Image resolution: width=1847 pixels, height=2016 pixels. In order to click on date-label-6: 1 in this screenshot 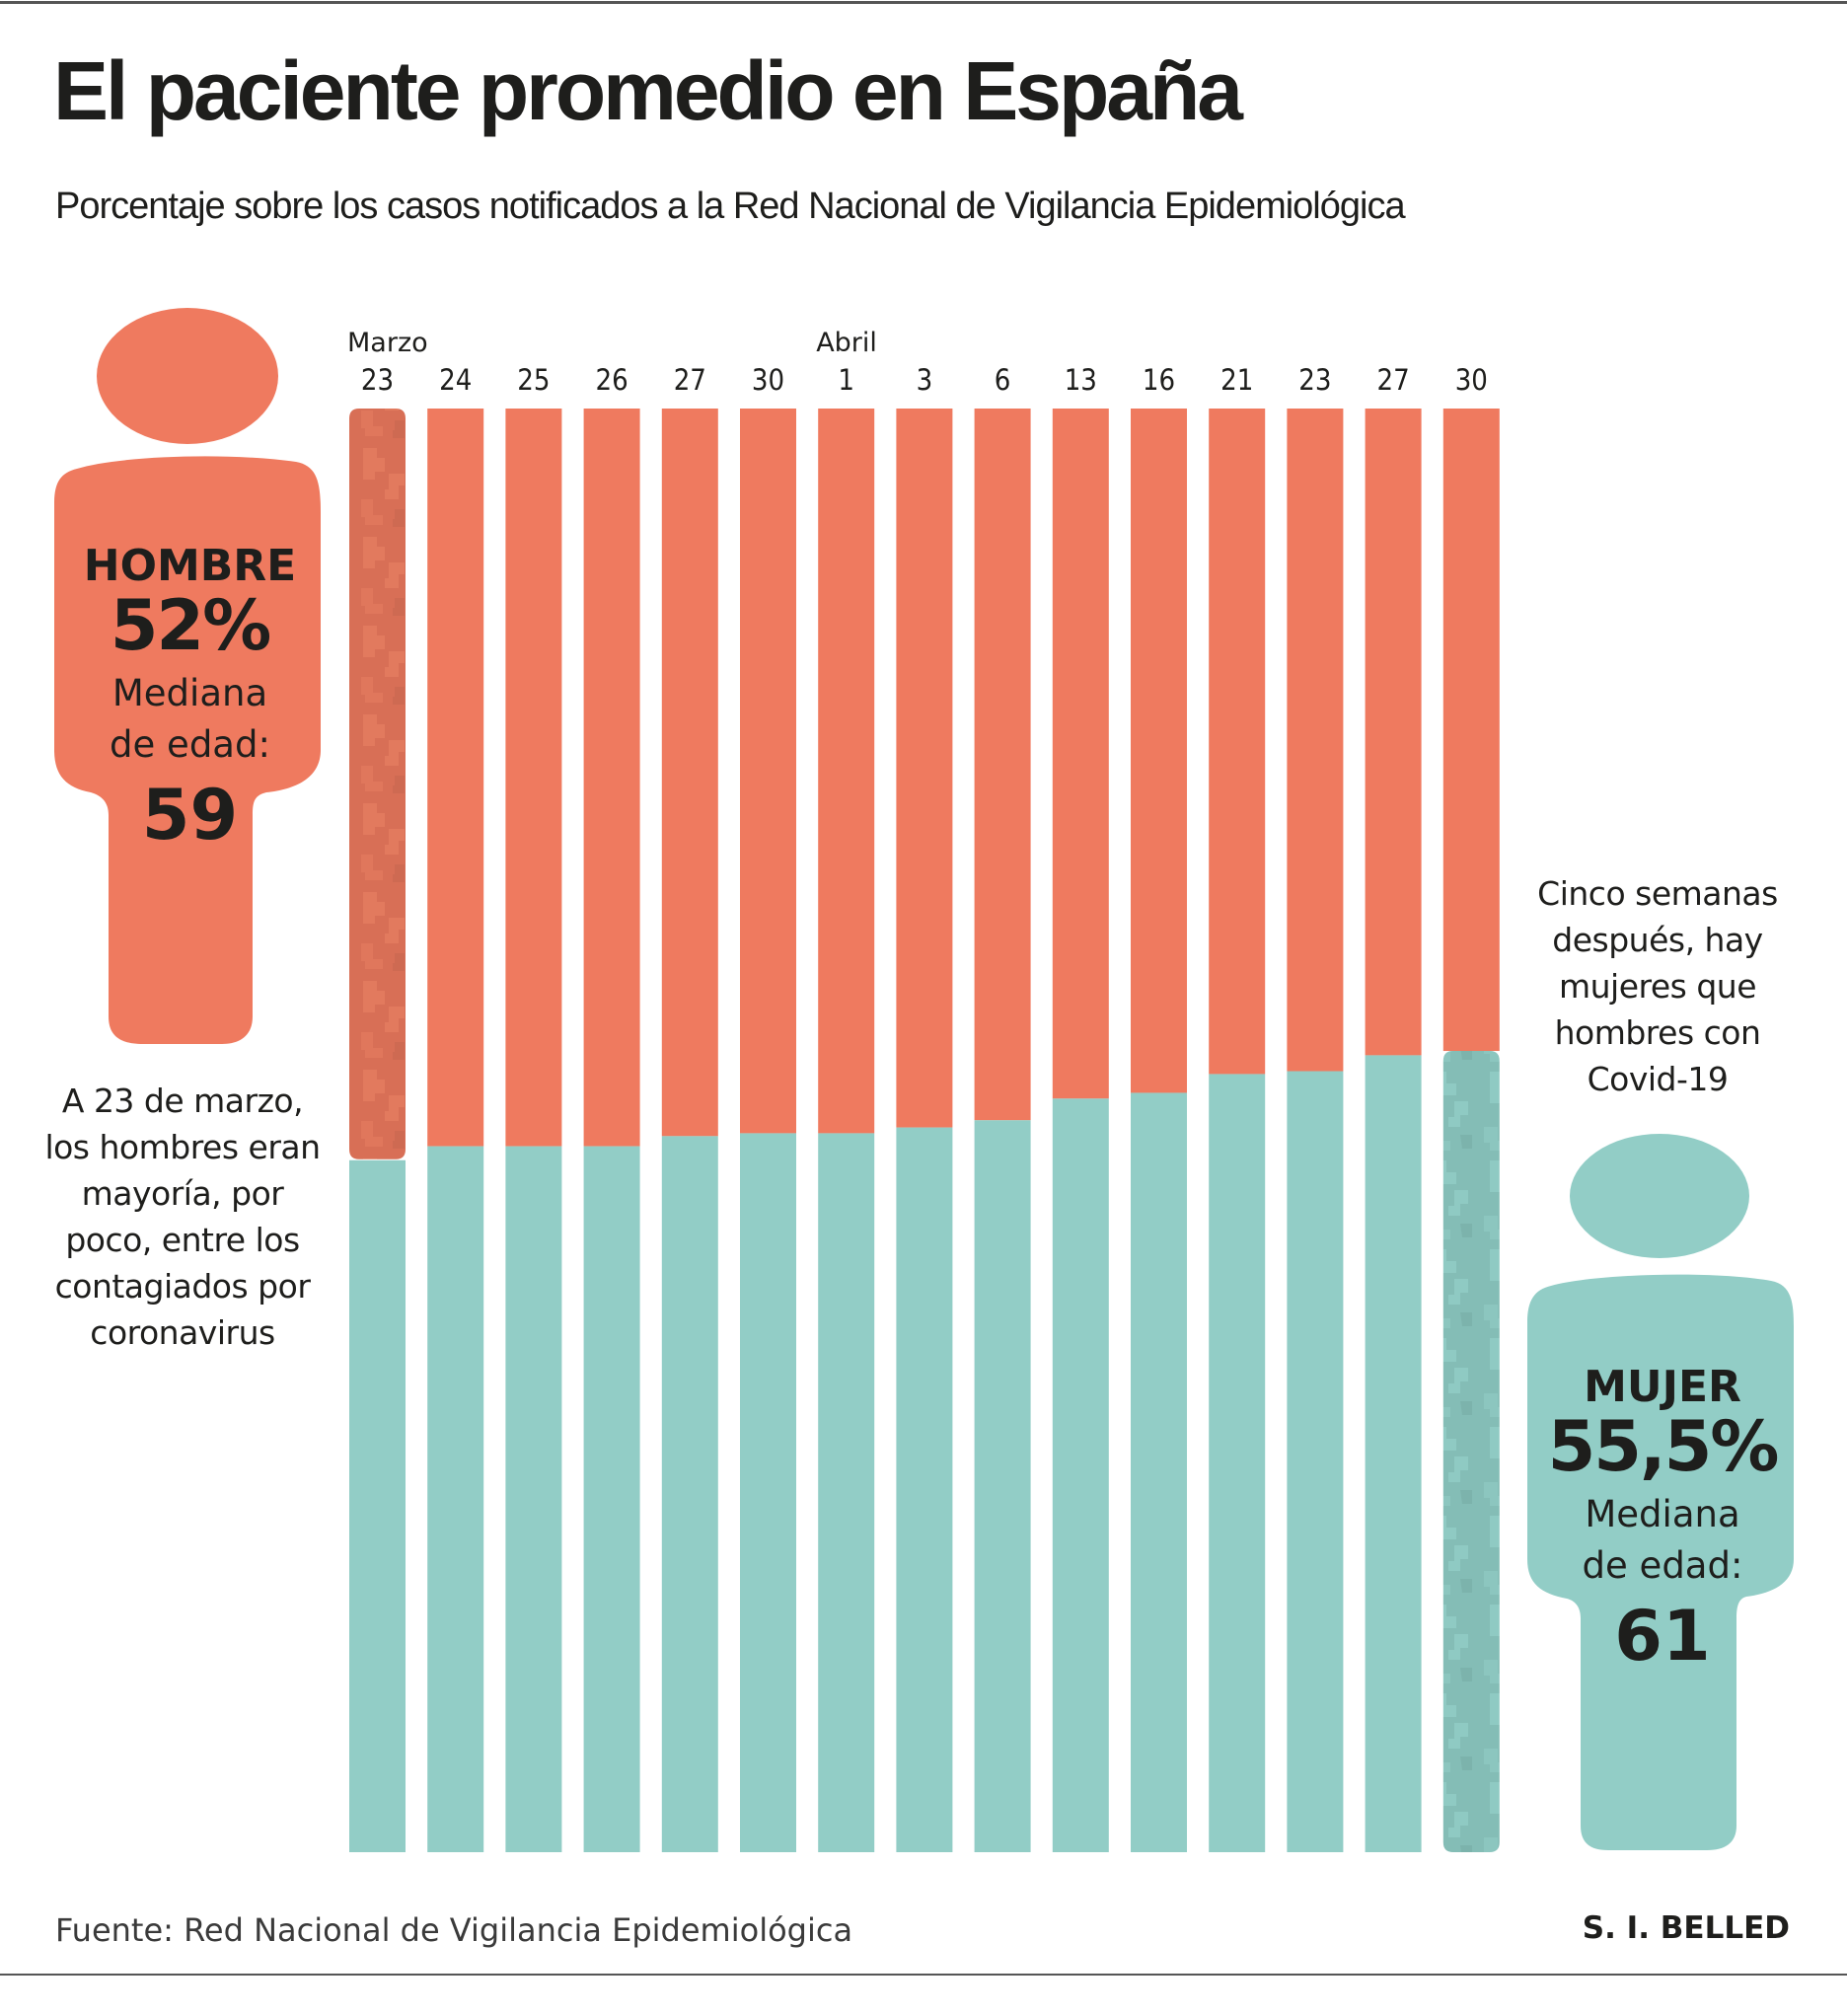, I will do `click(846, 380)`.